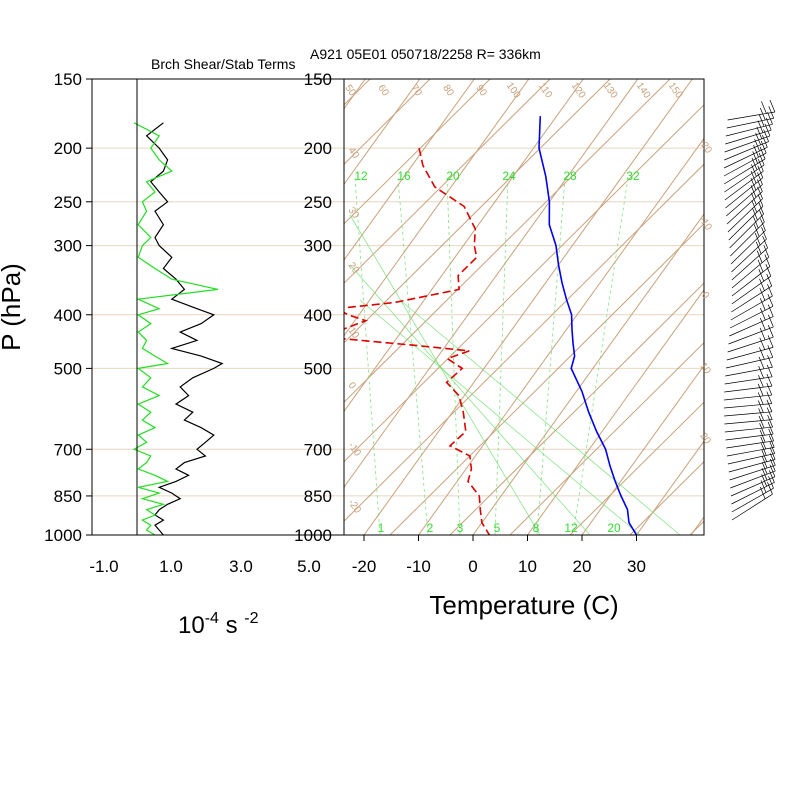 The image size is (800, 800). I want to click on pressure-tick-label: 200, so click(318, 148).